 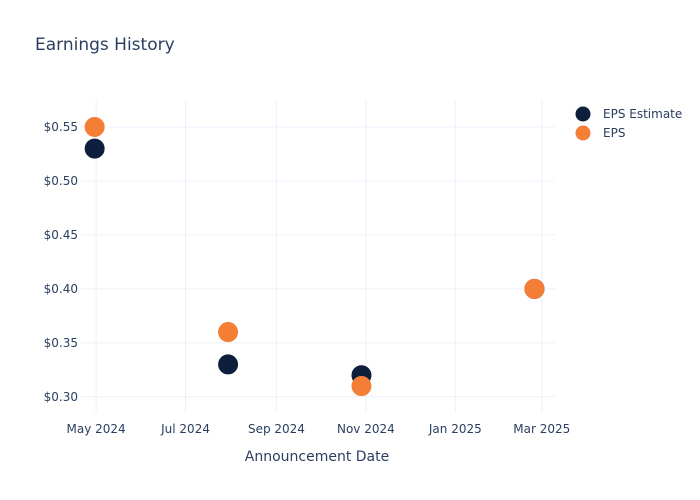 What do you see at coordinates (61, 262) in the screenshot?
I see `y-axis-ticks: $0.30 $0.35 $0.40 $0.45 $0.50 $0.55` at bounding box center [61, 262].